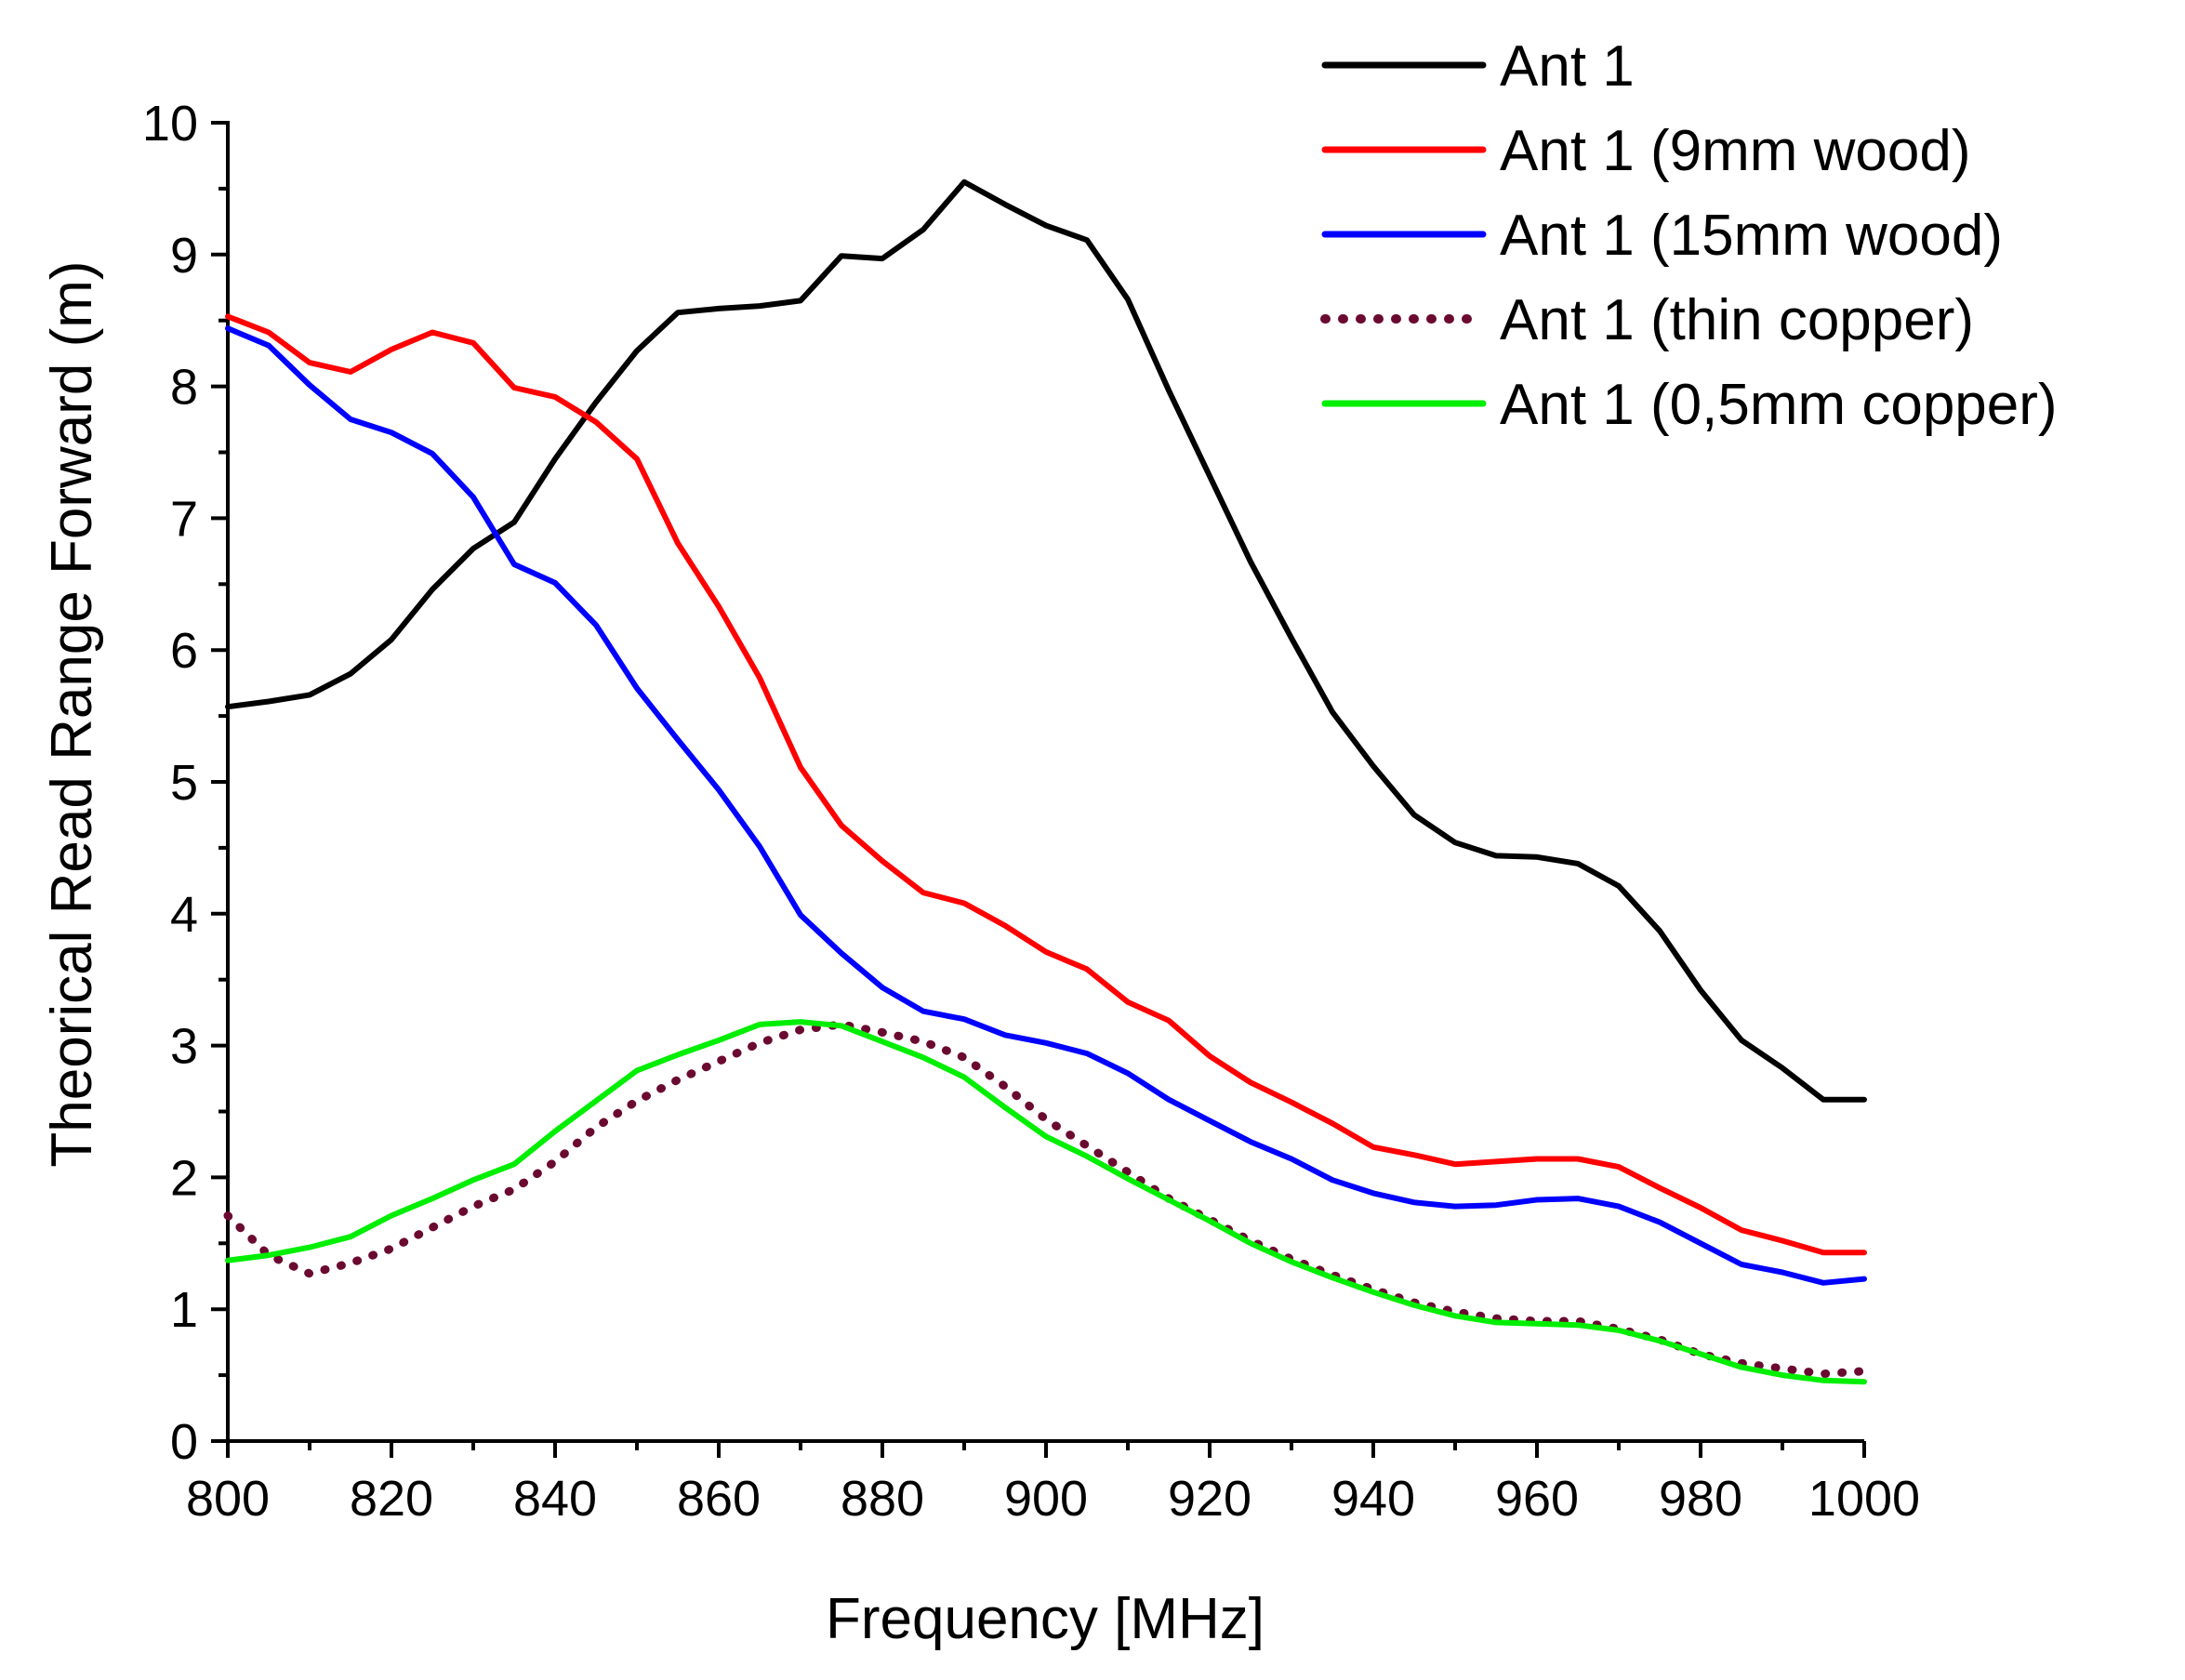 The image size is (2185, 1680). I want to click on y-tick-label: 8, so click(184, 388).